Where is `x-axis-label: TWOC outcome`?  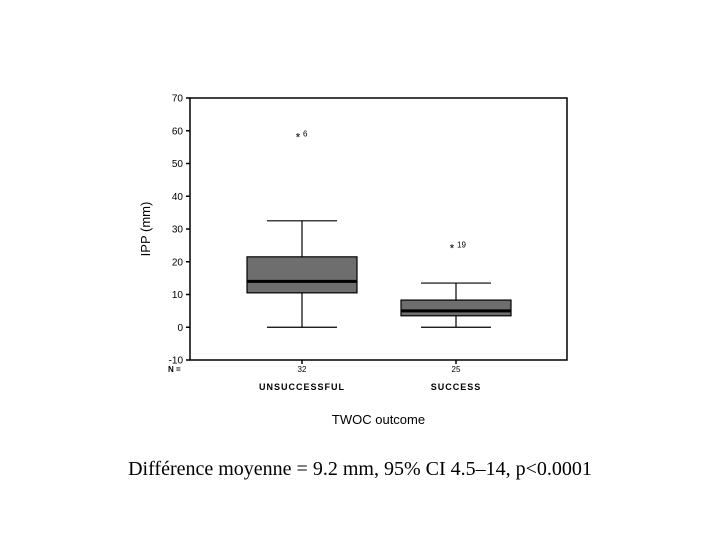 x-axis-label: TWOC outcome is located at coordinates (378, 419).